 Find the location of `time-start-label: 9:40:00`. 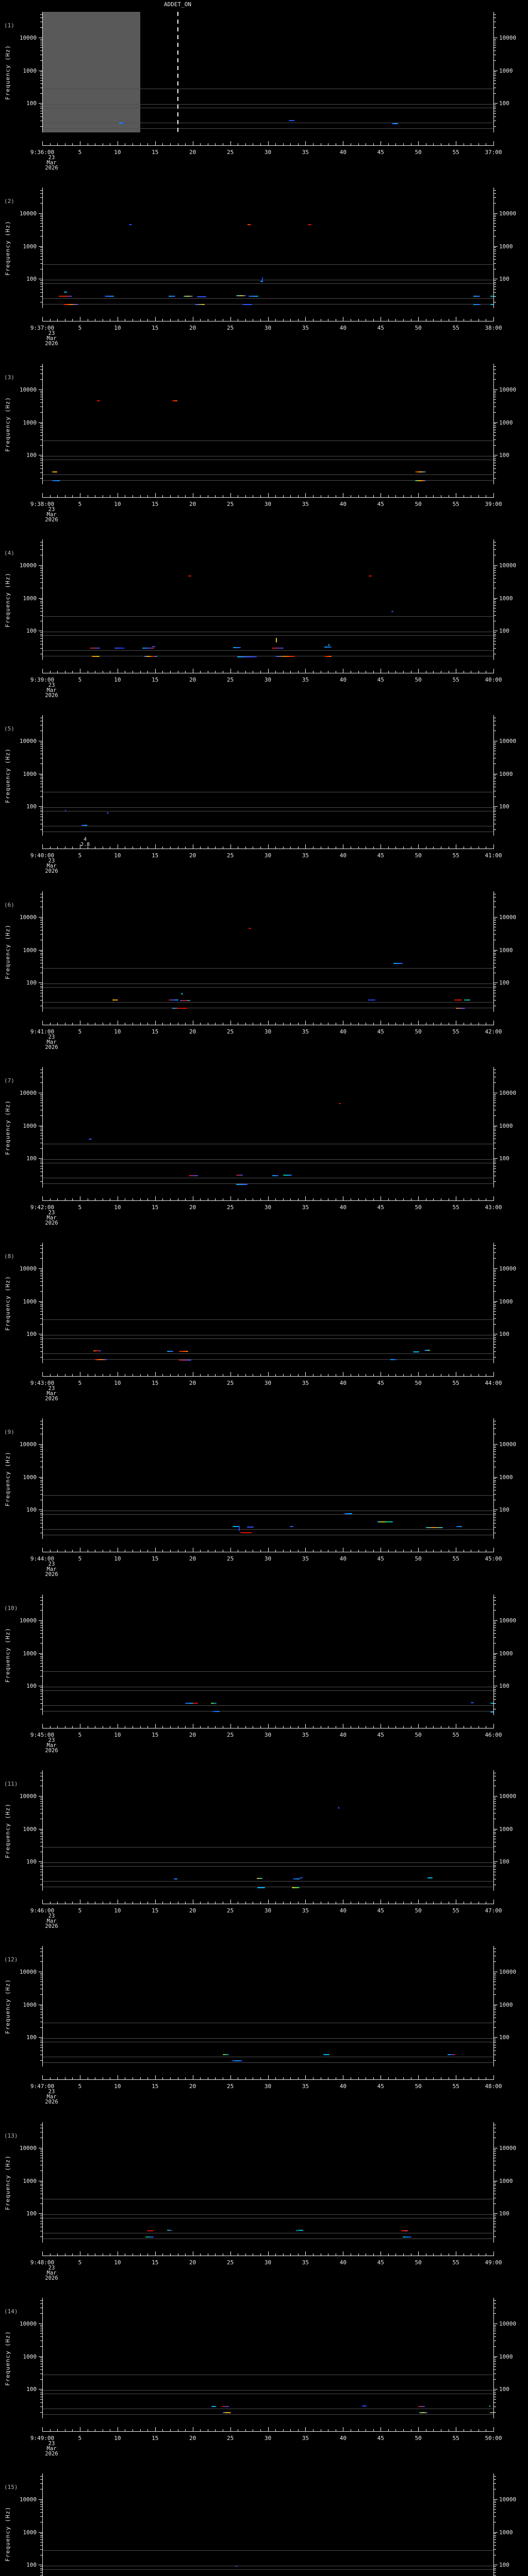

time-start-label: 9:40:00 is located at coordinates (42, 856).